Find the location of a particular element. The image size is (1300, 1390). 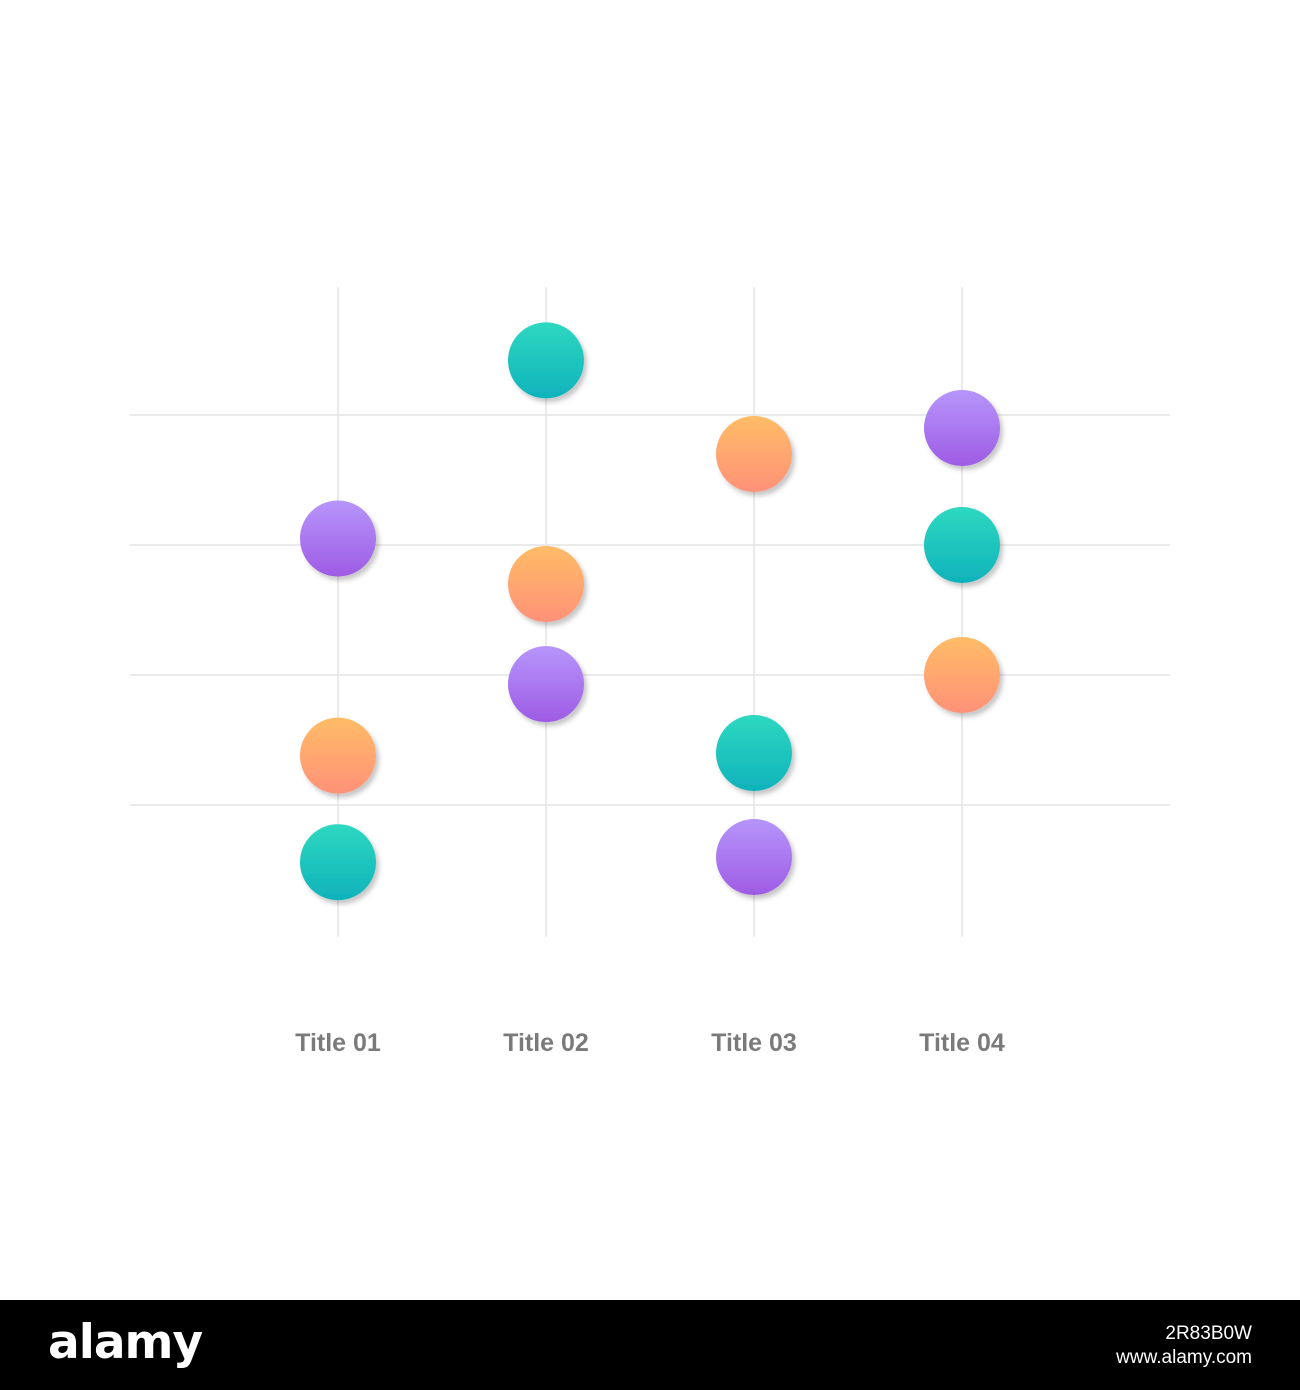

category-label: Title 02 is located at coordinates (546, 1043).